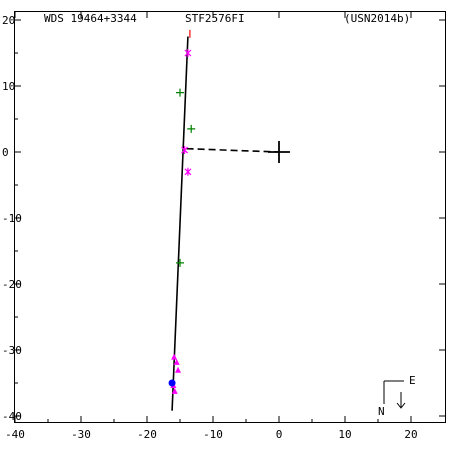 The image size is (450, 450). I want to click on y-tick-label: -30, so click(12, 350).